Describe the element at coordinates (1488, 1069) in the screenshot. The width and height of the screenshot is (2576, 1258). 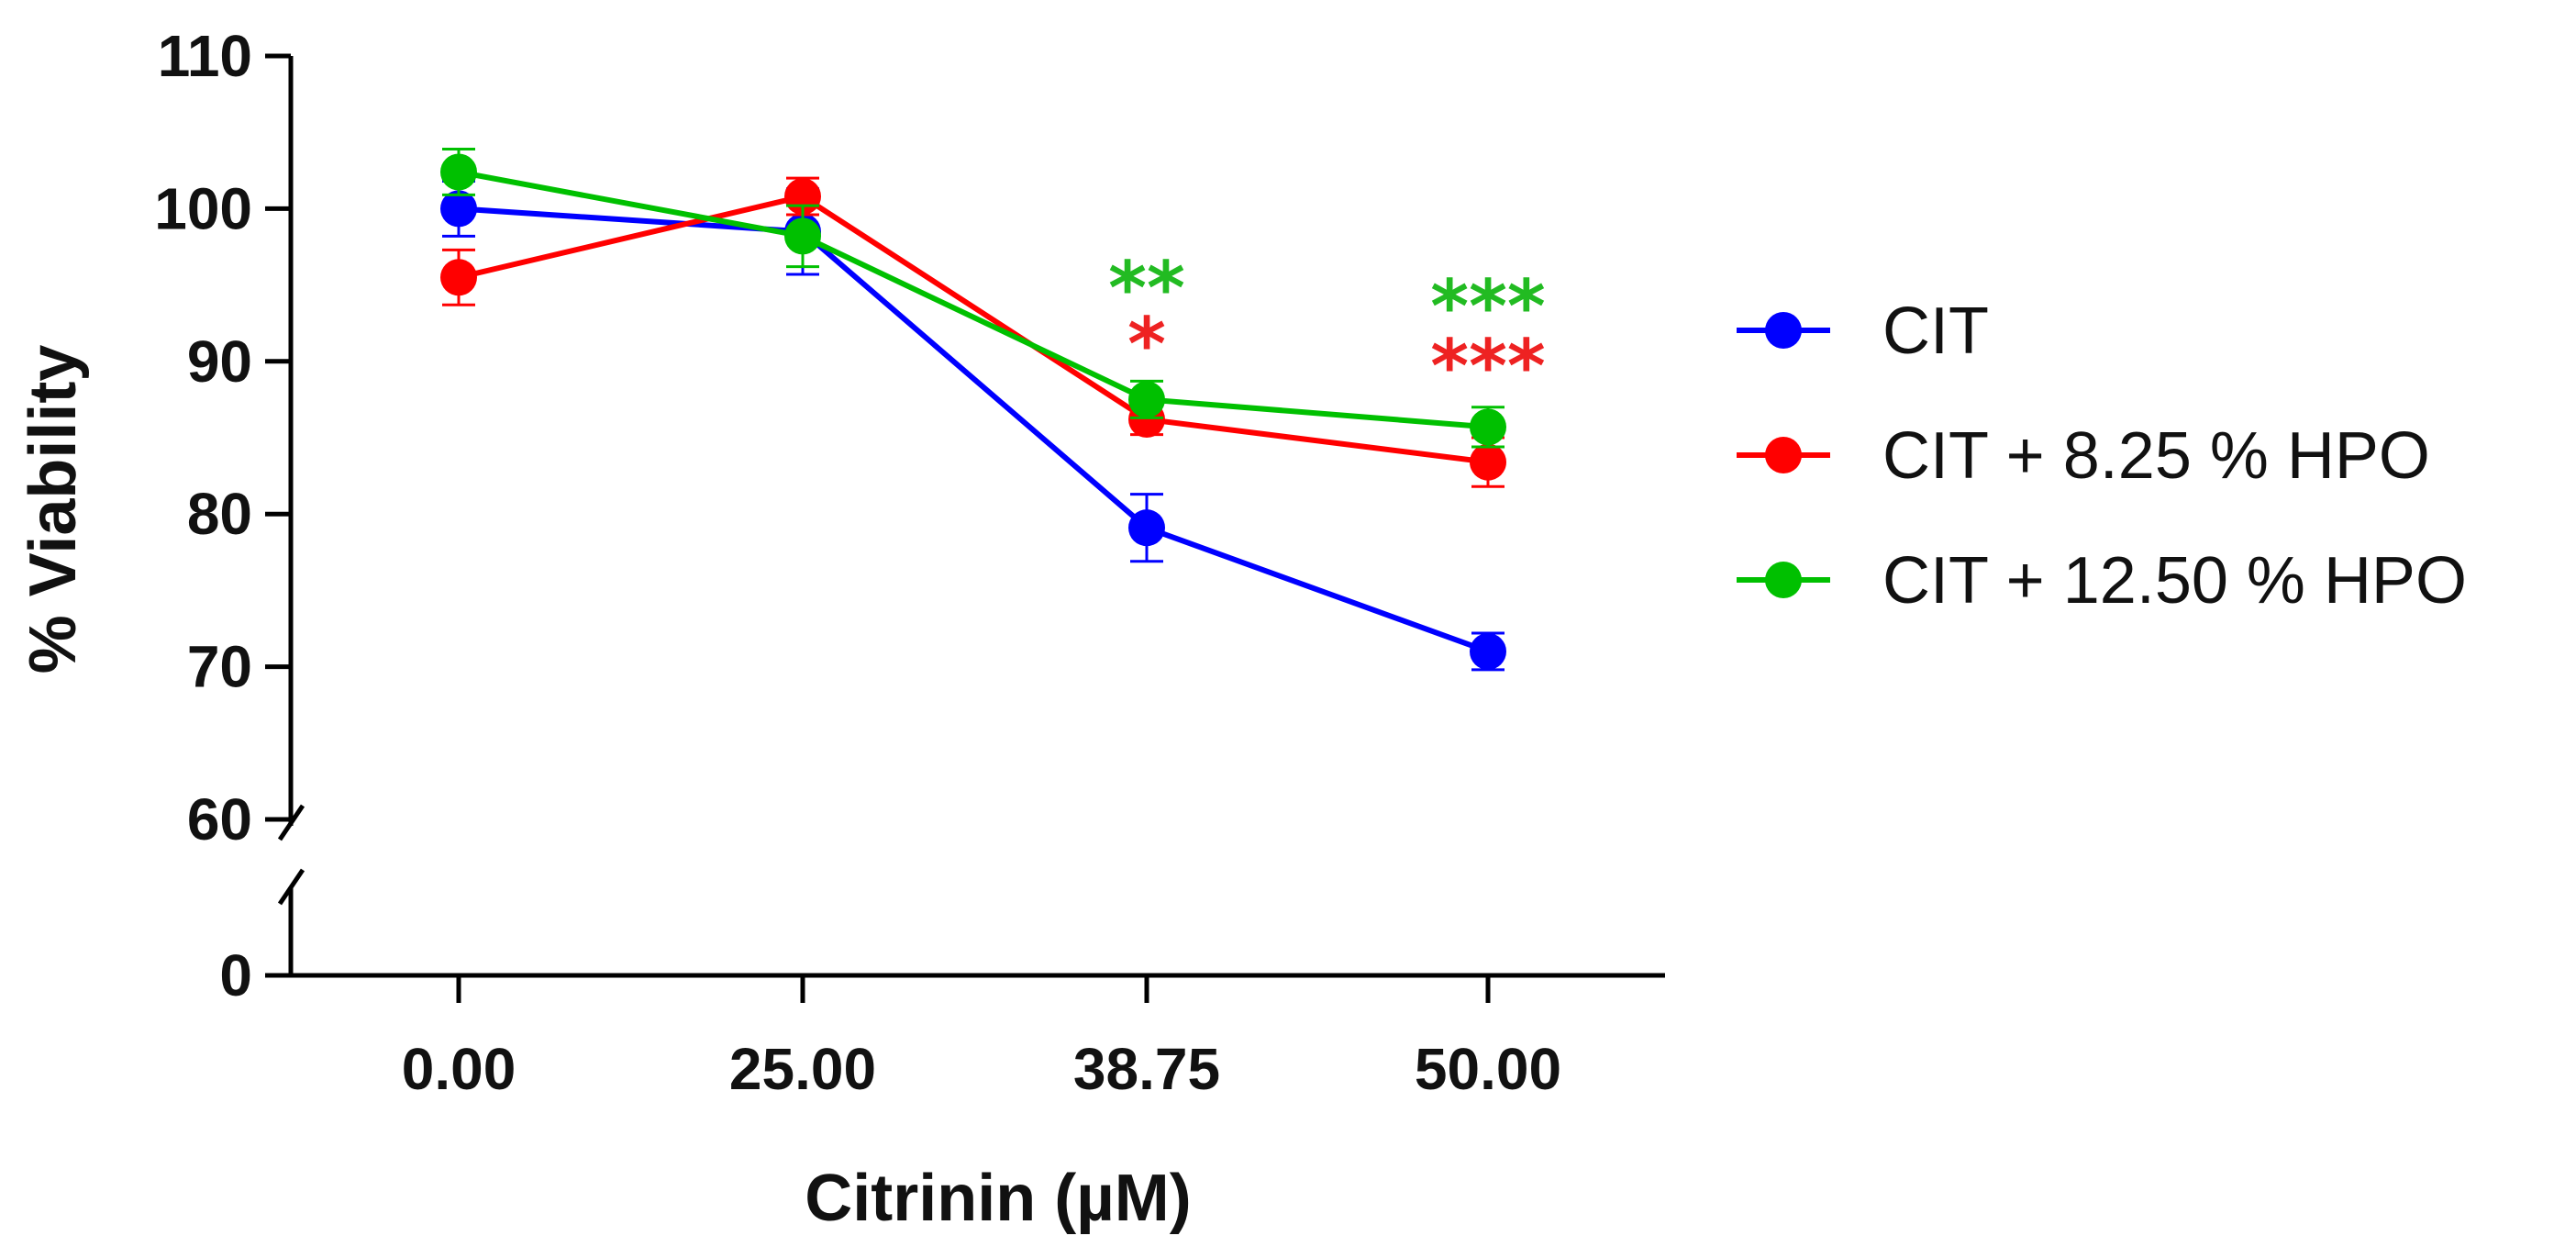
I see `x-tick-label: 50.00` at that location.